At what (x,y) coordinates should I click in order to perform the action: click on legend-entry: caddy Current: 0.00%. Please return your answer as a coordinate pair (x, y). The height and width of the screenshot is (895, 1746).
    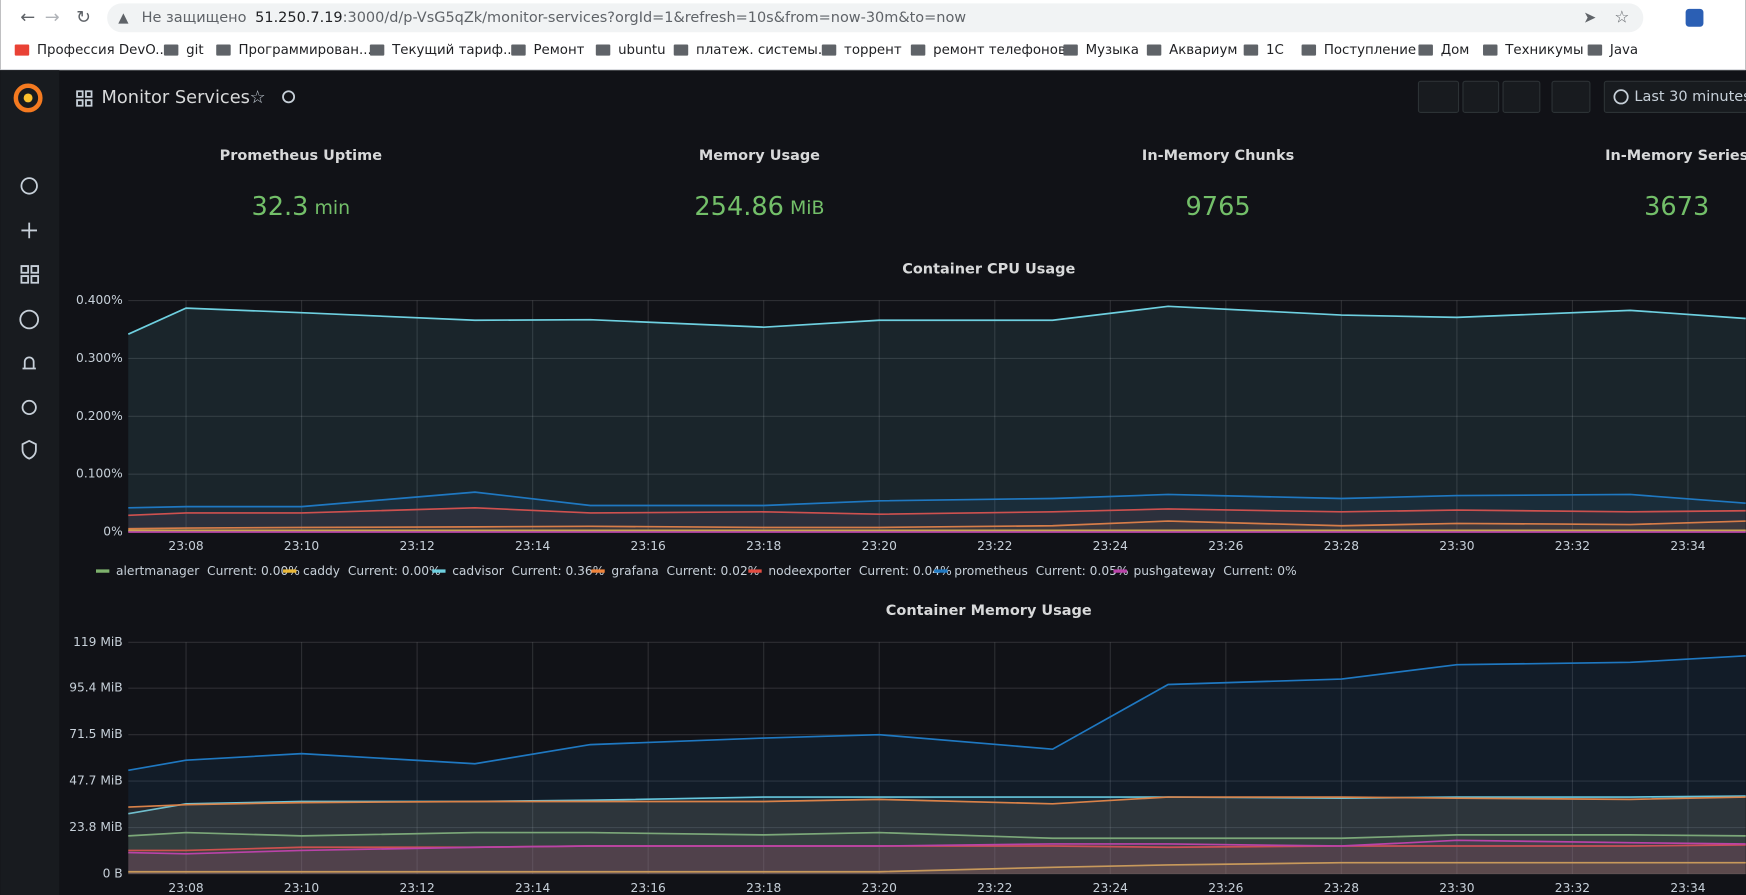
    Looking at the image, I should click on (372, 571).